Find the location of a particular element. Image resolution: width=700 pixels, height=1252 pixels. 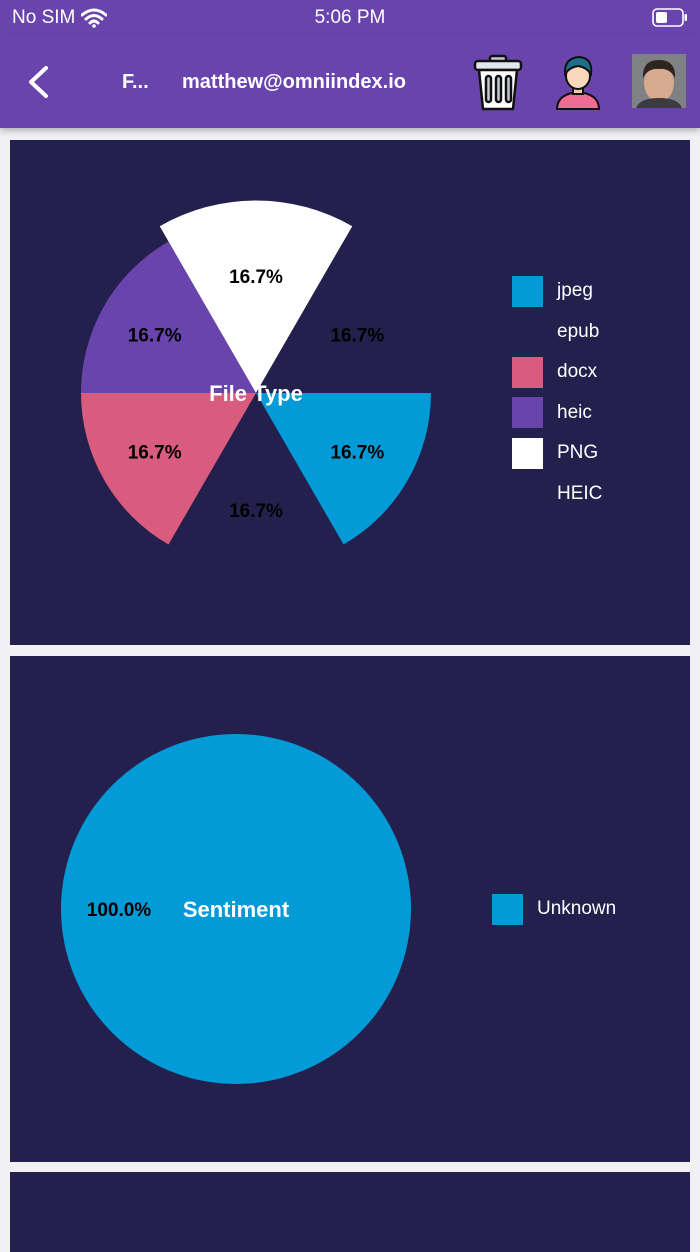

legend-label: jpeg is located at coordinates (575, 290).